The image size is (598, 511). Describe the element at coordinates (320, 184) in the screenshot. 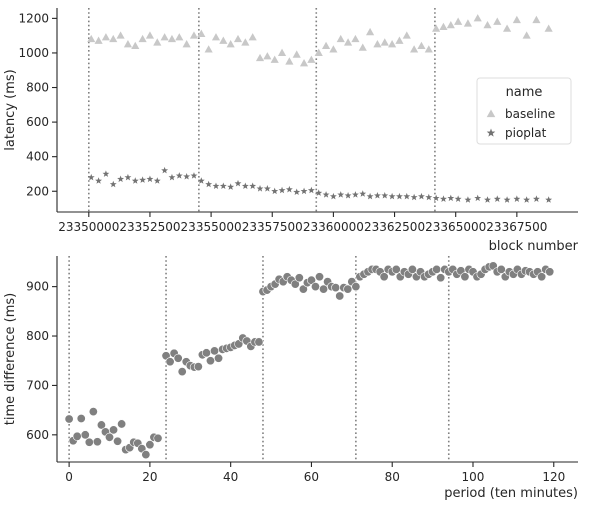

I see `series-pioplat` at that location.